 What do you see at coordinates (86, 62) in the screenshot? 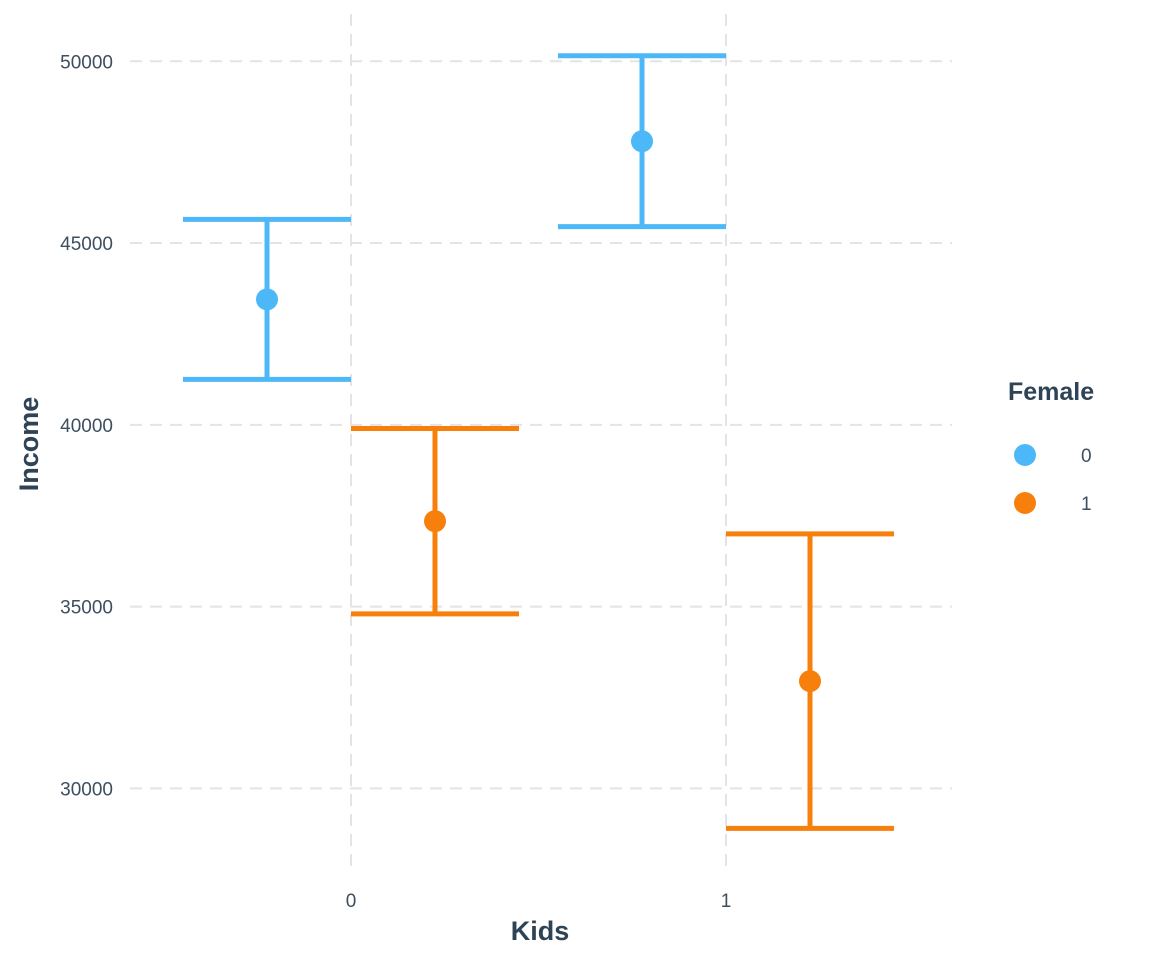
I see `y-tick-label: 50000` at bounding box center [86, 62].